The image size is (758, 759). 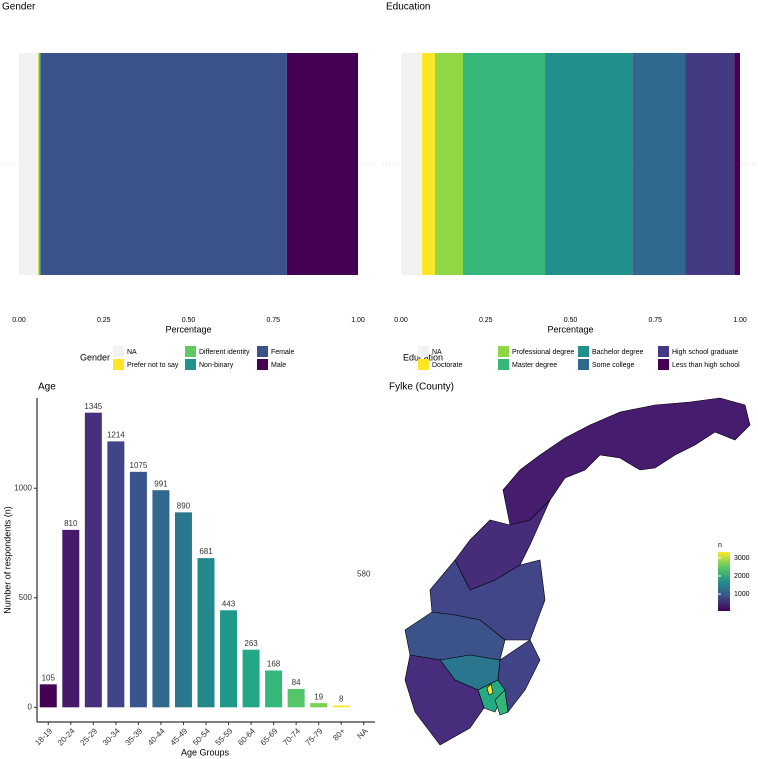 What do you see at coordinates (742, 558) in the screenshot?
I see `colorbar-tick-label: 3000` at bounding box center [742, 558].